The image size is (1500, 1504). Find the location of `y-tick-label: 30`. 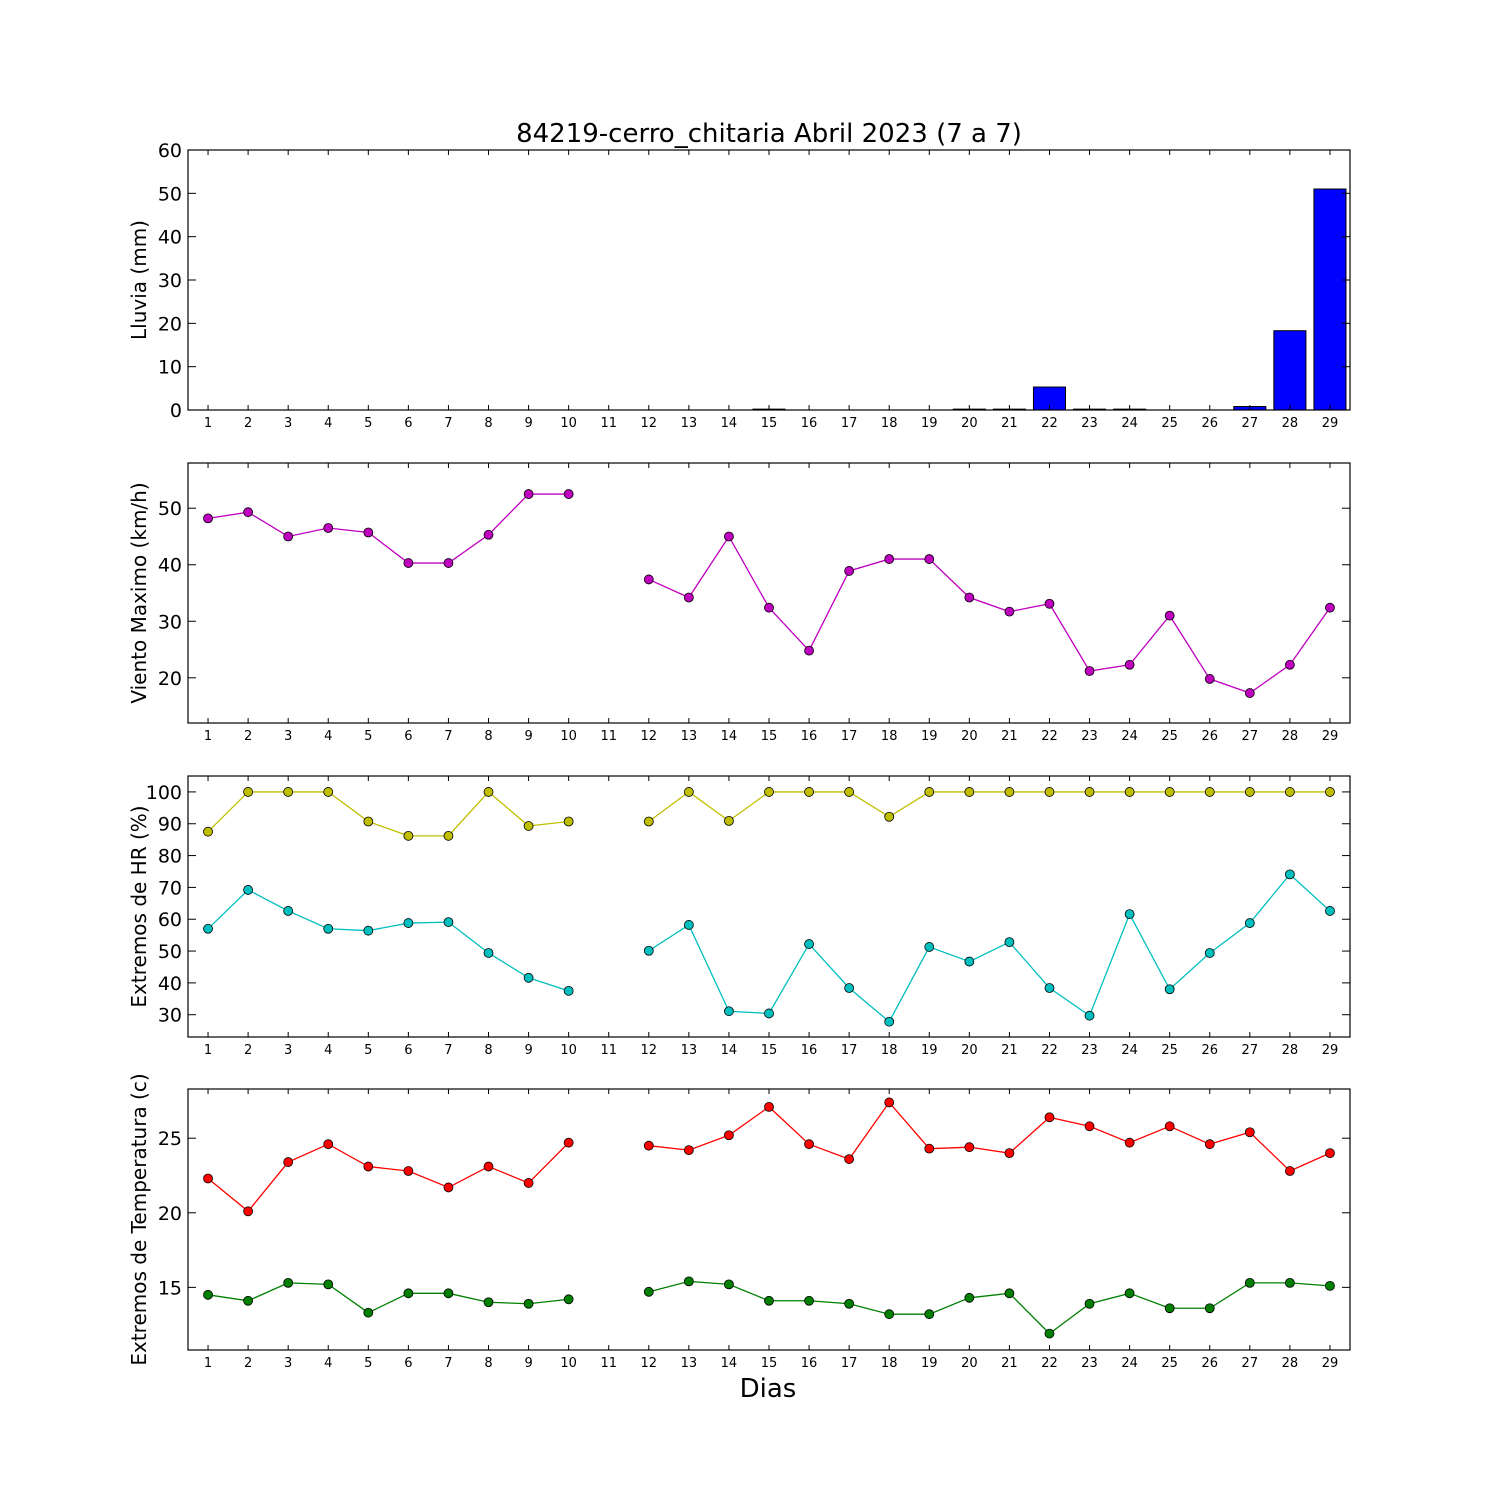

y-tick-label: 30 is located at coordinates (170, 281).